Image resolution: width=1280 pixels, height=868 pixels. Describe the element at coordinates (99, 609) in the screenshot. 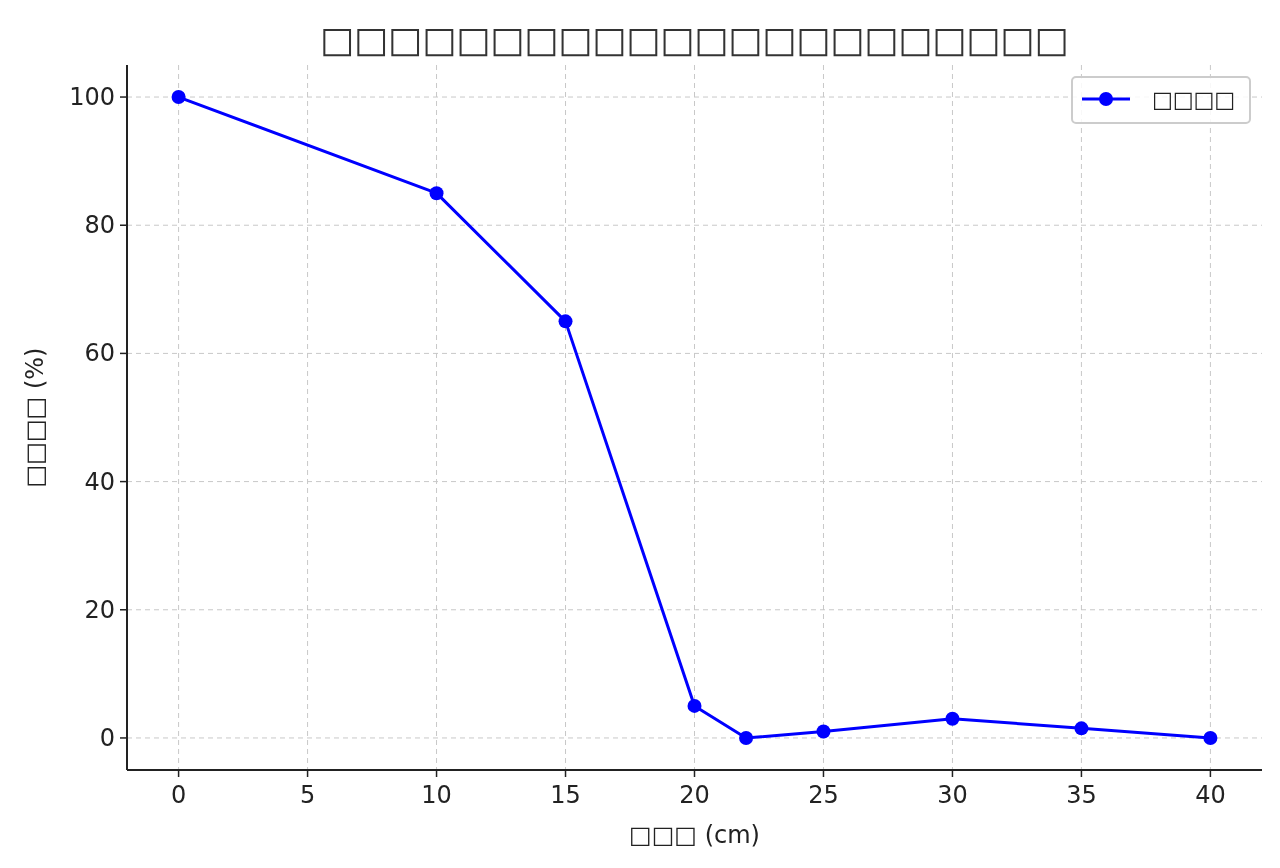

I see `y-tick-label: 20` at that location.